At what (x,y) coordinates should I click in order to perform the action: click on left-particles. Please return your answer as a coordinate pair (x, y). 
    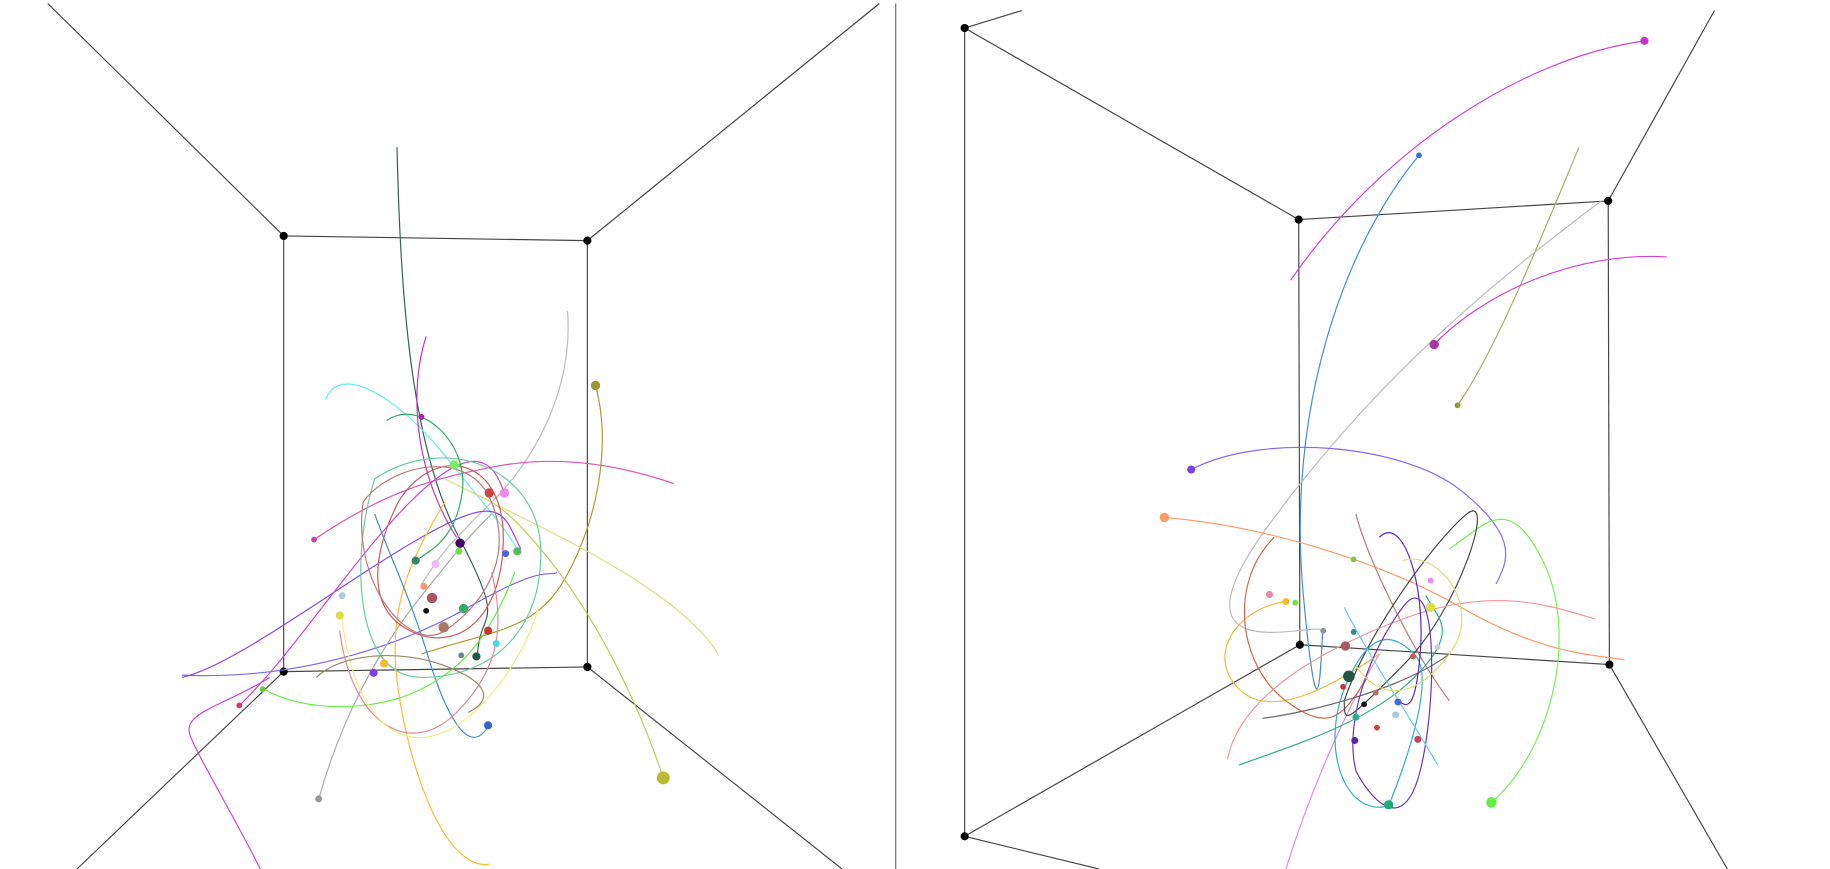
    Looking at the image, I should click on (453, 591).